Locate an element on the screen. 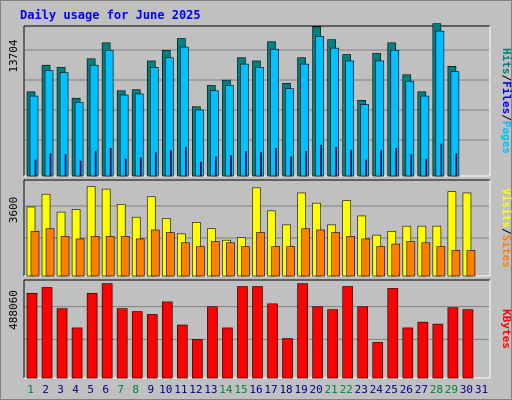 Image resolution: width=512 pixels, height=400 pixels. x-tick-label-day-11: 11 is located at coordinates (180, 389).